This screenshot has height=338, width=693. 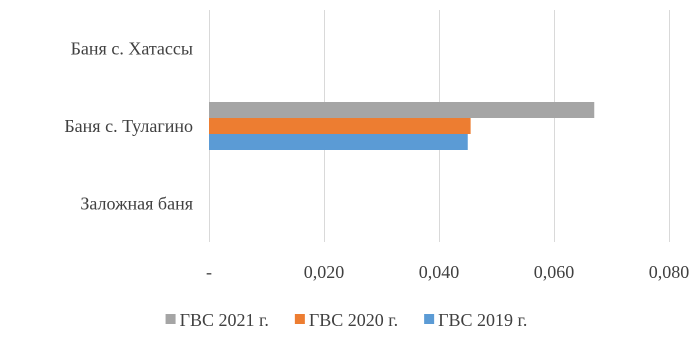 What do you see at coordinates (482, 320) in the screenshot?
I see `legend-label: ГВС 2019 г.` at bounding box center [482, 320].